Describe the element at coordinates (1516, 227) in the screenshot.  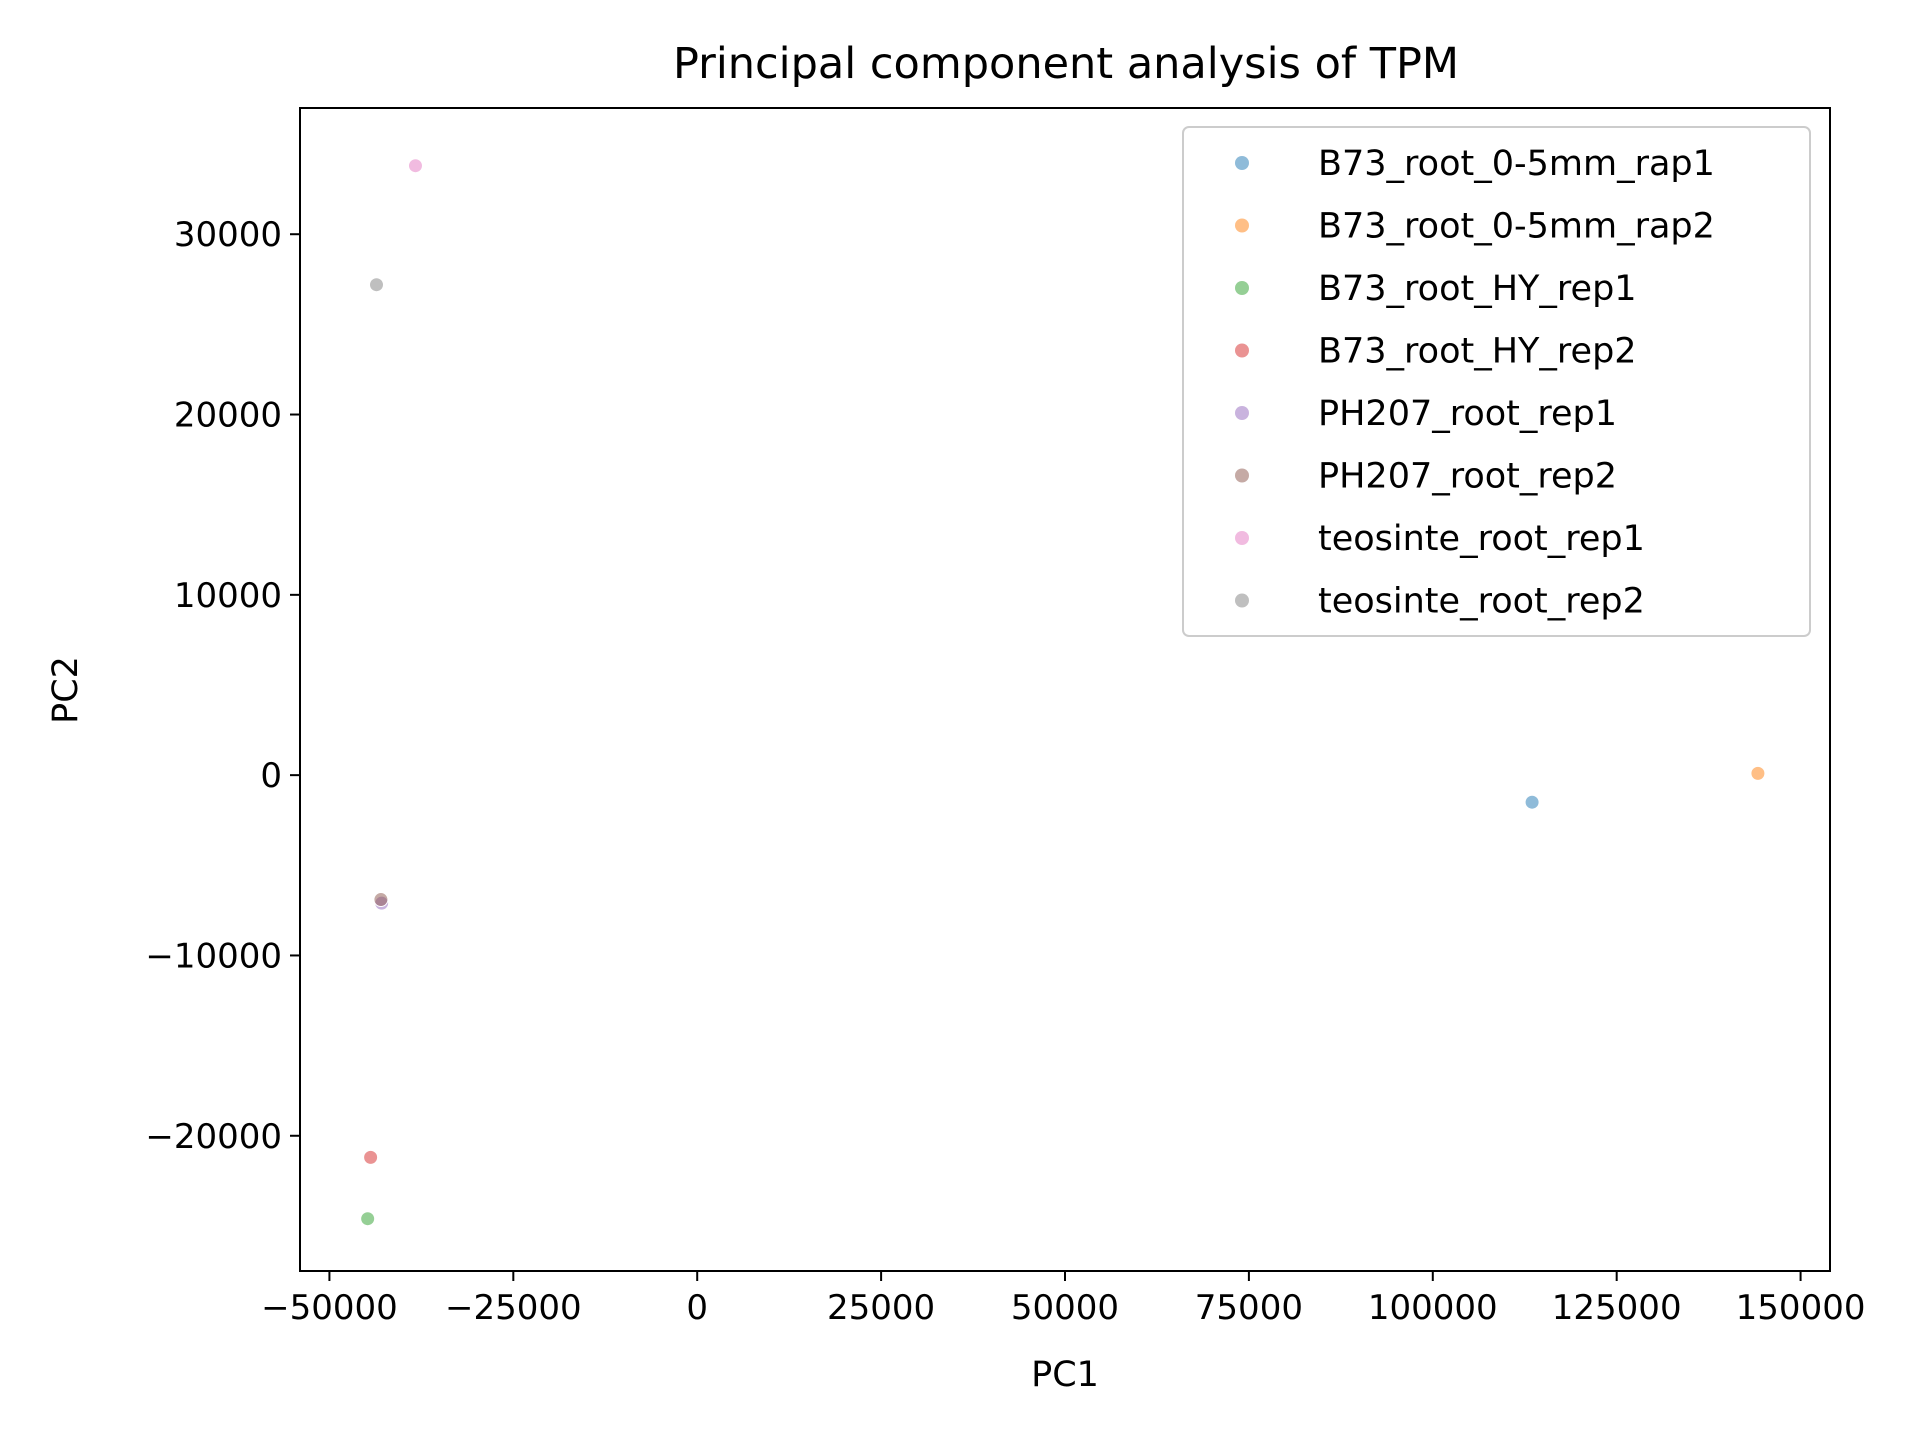
I see `legend-entry-label: B73_root_0-5mm_rap2` at that location.